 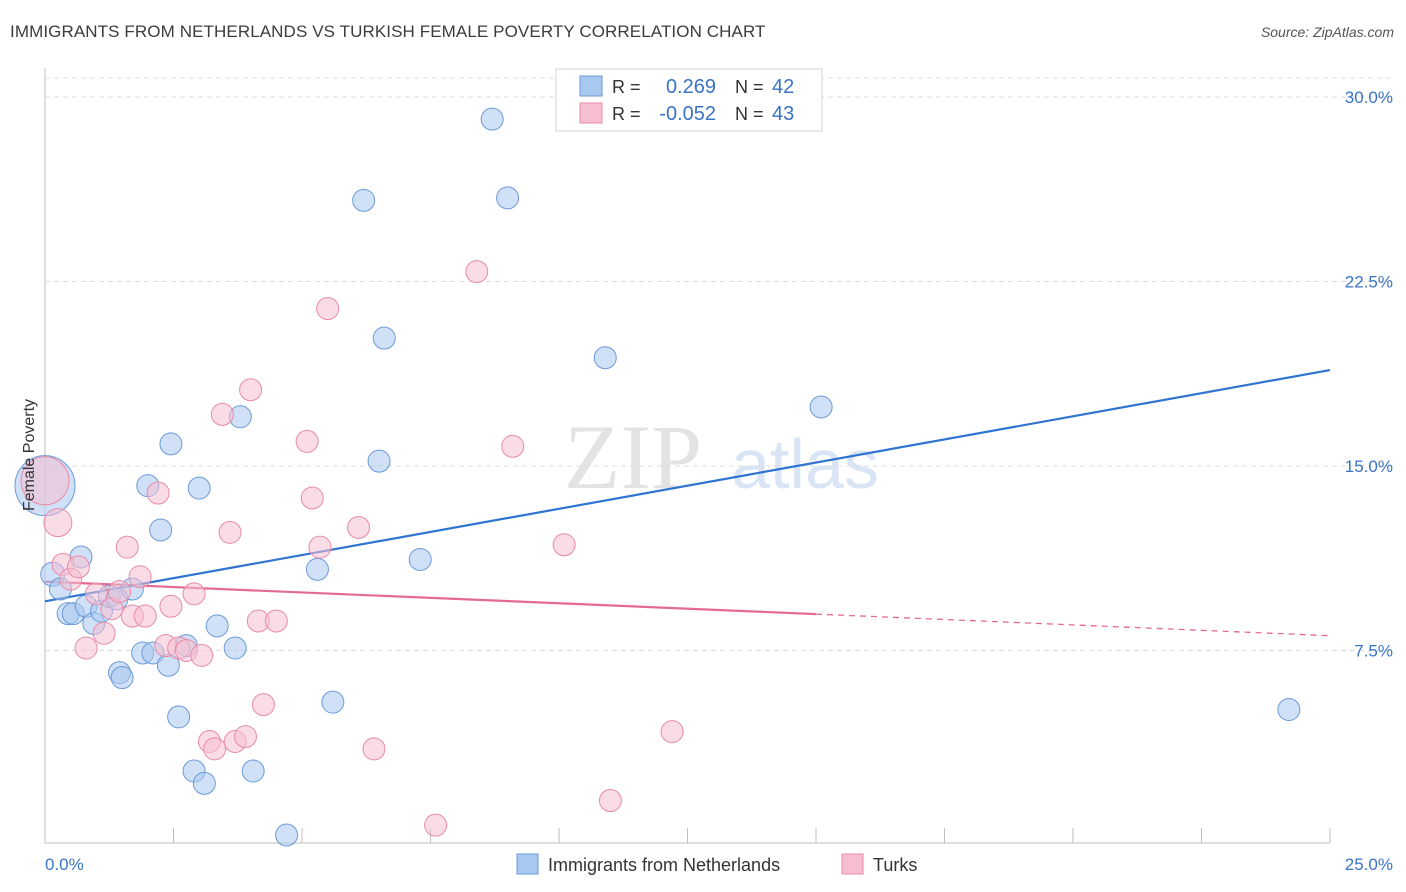 What do you see at coordinates (852, 864) in the screenshot?
I see `bottom-legend-swatch-turks` at bounding box center [852, 864].